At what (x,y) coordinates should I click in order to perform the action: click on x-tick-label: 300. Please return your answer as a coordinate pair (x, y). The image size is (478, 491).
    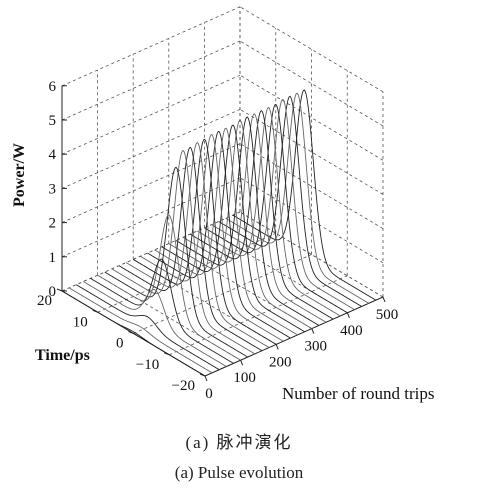
    Looking at the image, I should click on (316, 347).